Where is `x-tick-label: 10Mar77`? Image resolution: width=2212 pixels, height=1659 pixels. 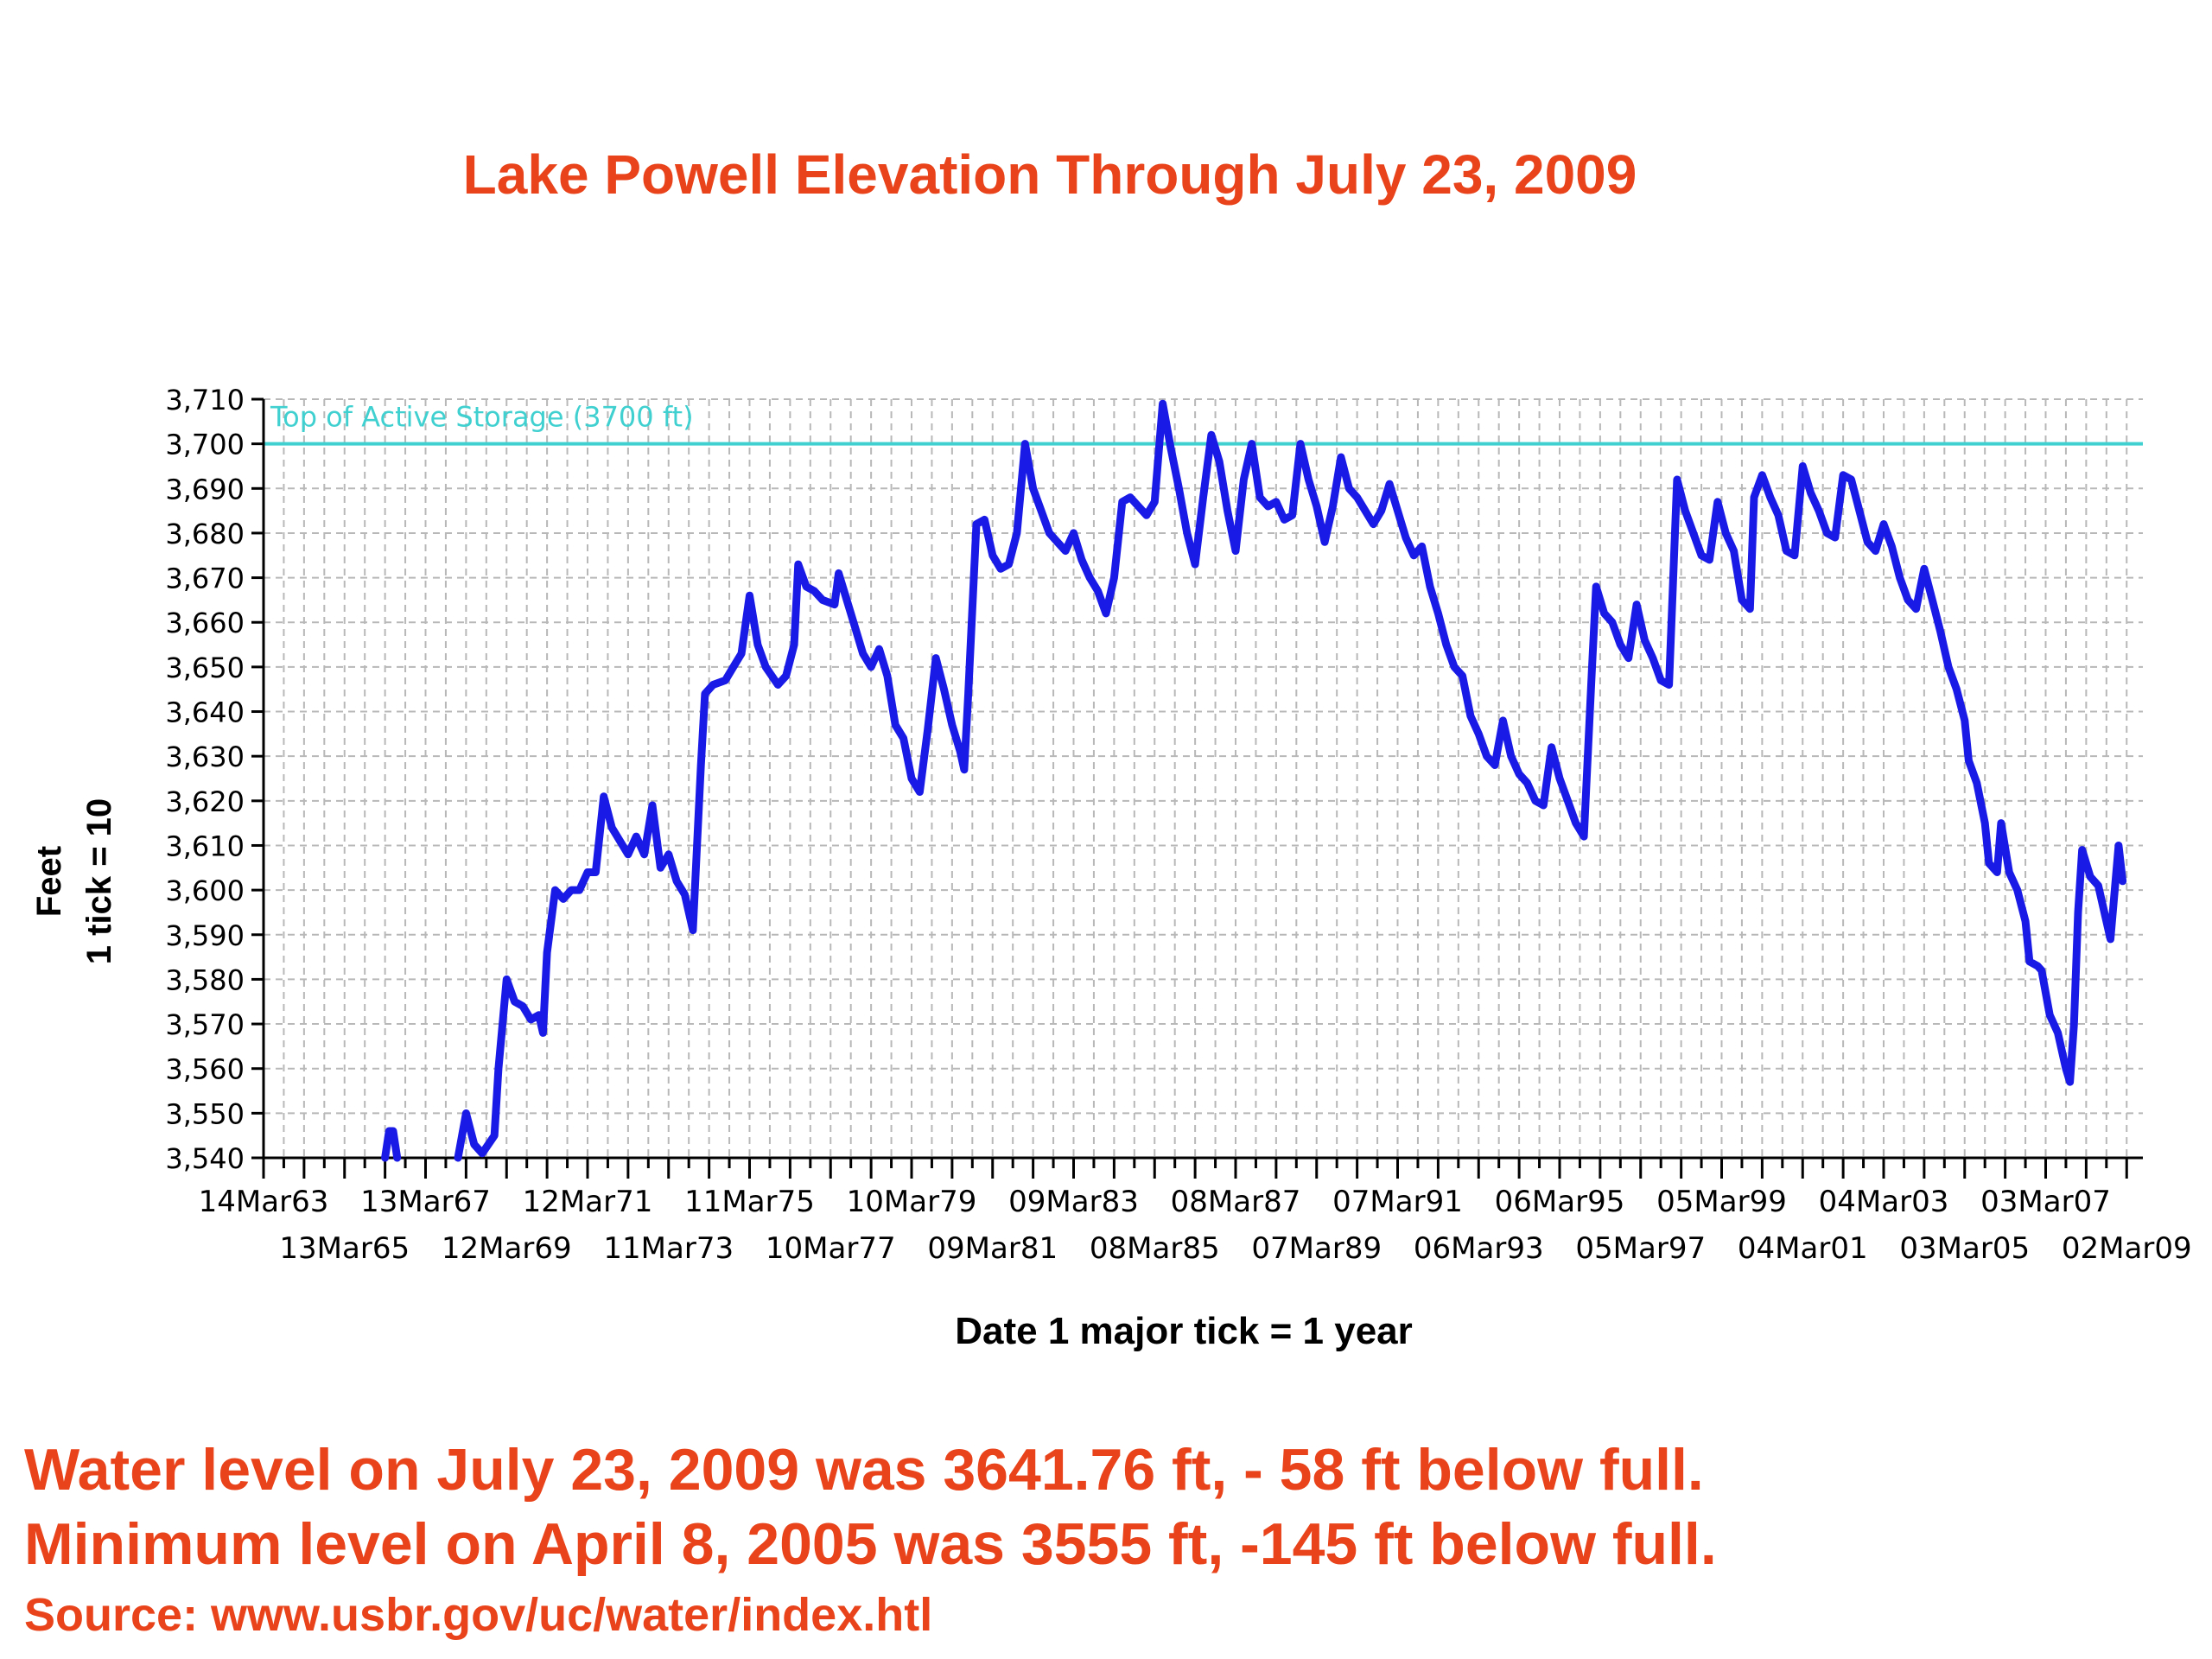 x-tick-label: 10Mar77 is located at coordinates (831, 1248).